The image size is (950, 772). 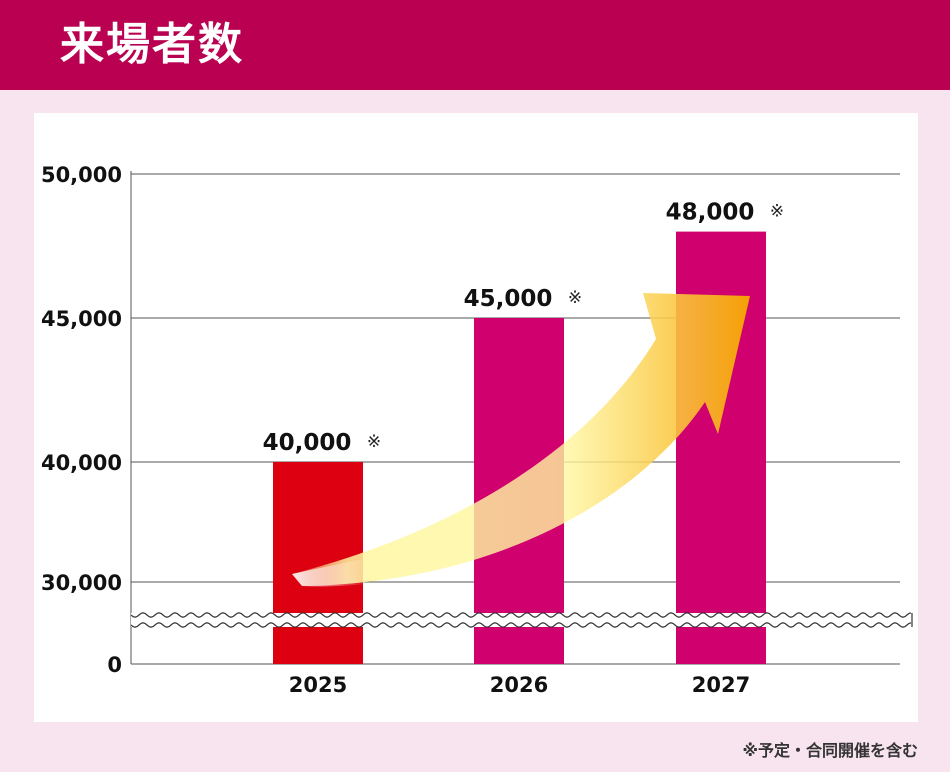 What do you see at coordinates (830, 750) in the screenshot?
I see `footnote: ※予定・合同開催を含む` at bounding box center [830, 750].